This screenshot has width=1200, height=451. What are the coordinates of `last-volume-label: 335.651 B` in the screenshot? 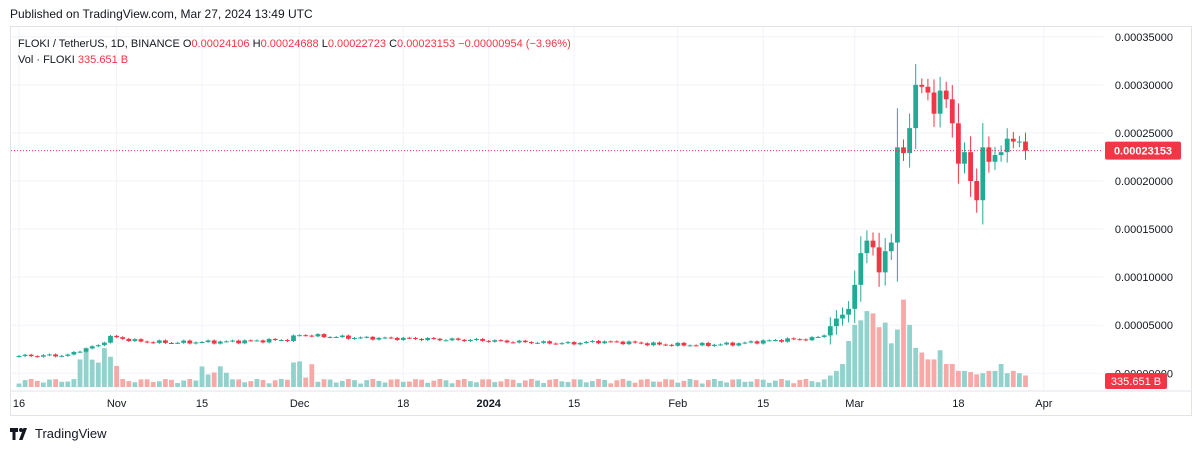 It's located at (1136, 382).